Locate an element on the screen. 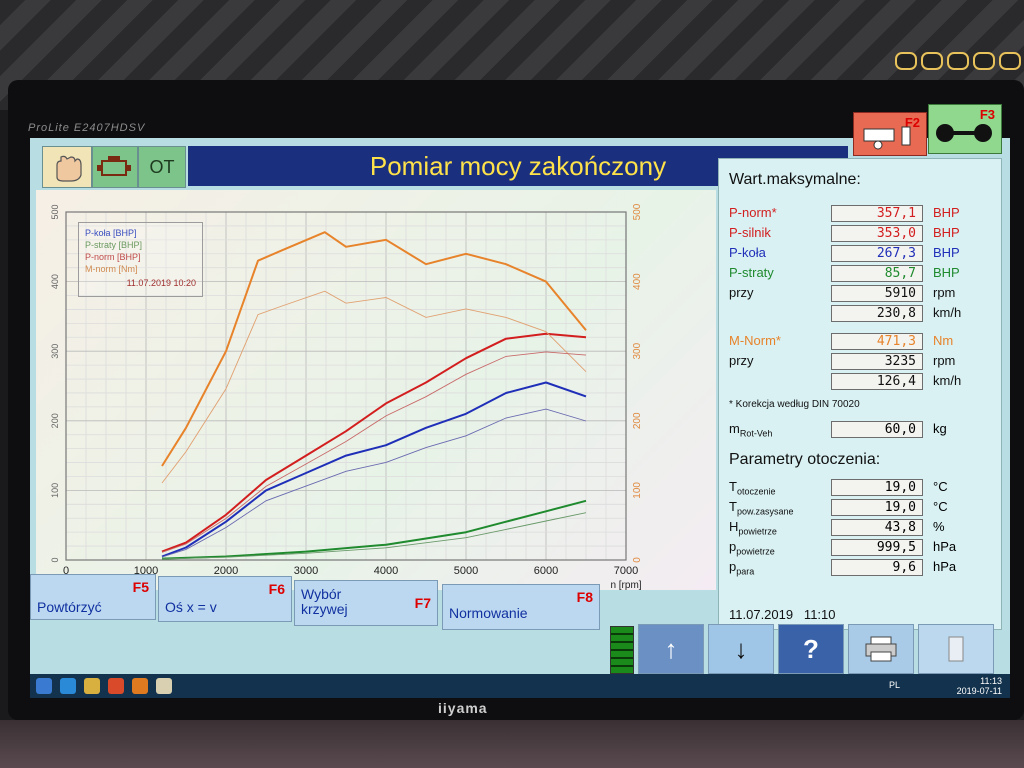 This screenshot has height=768, width=1024. x-tick-label: 7000 is located at coordinates (626, 571).